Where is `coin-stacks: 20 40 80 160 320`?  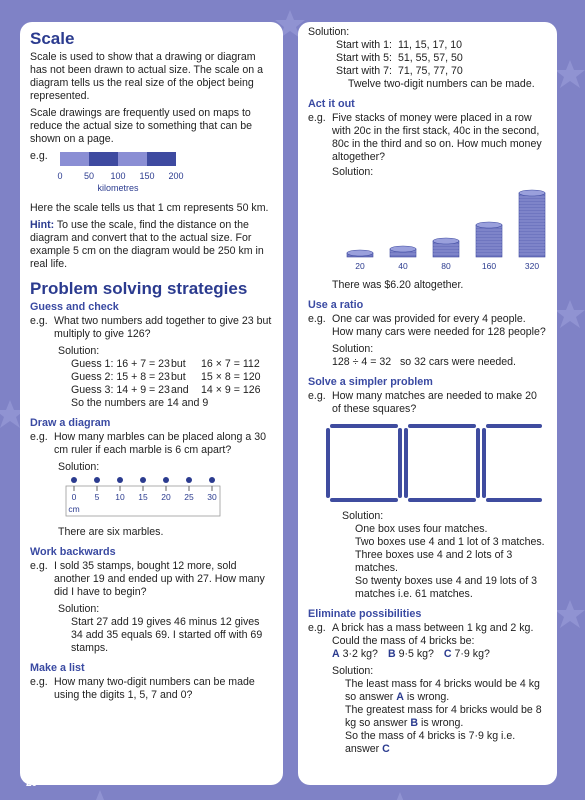 coin-stacks: 20 40 80 160 320 is located at coordinates (446, 230).